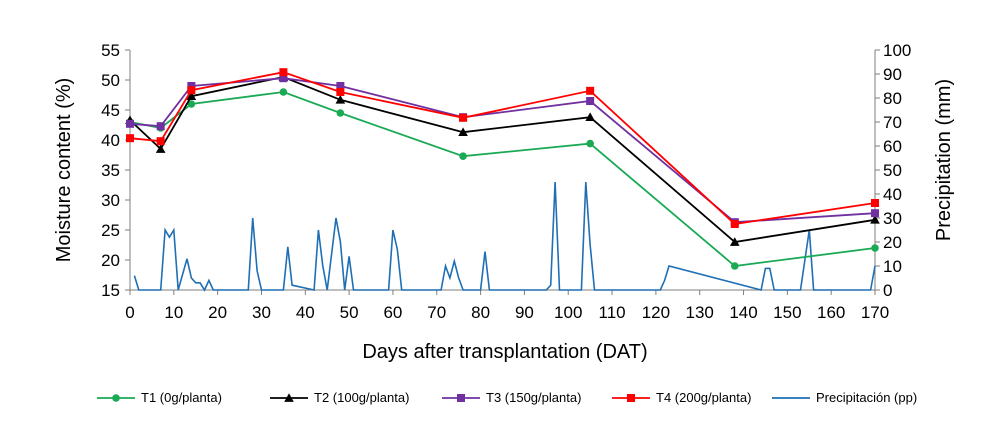  I want to click on x-tick-label: 30, so click(261, 312).